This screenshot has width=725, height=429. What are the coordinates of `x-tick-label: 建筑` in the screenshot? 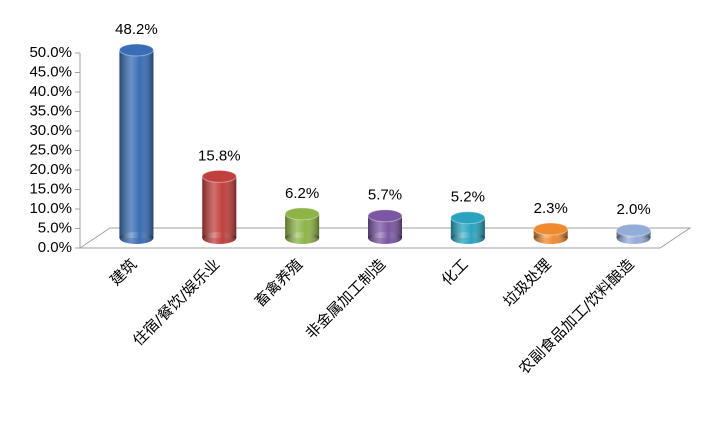 It's located at (123, 272).